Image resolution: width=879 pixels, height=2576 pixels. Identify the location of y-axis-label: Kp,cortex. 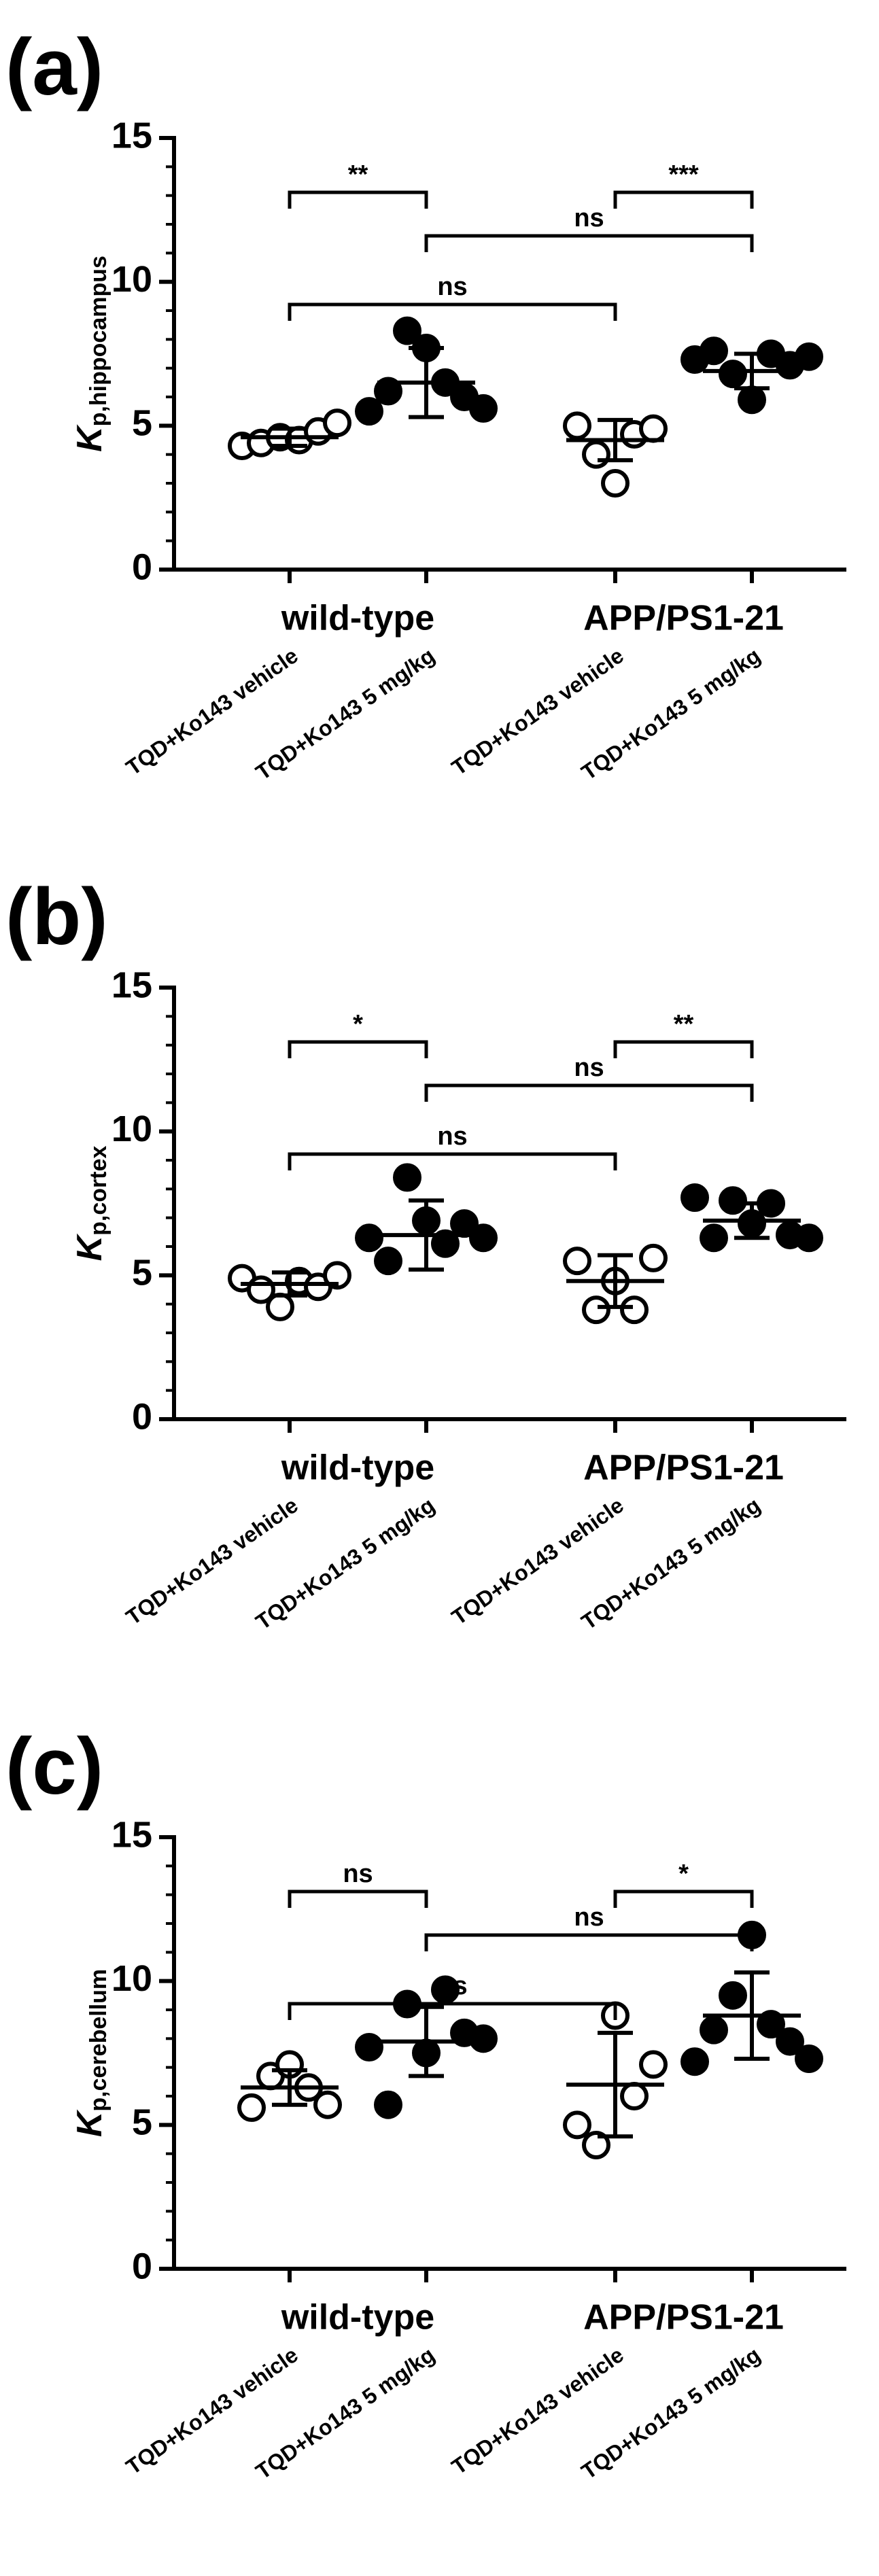
(90, 1203).